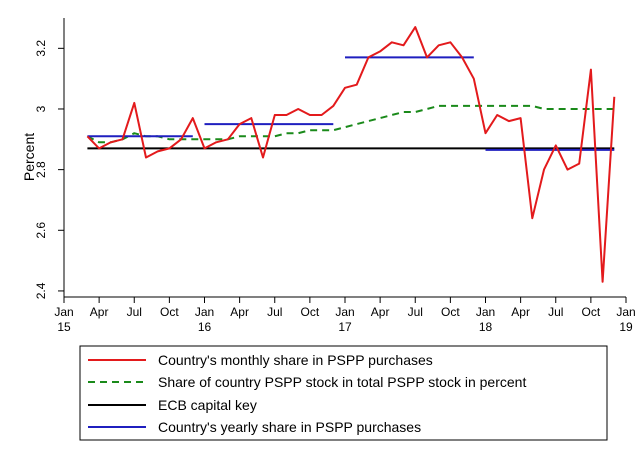 The width and height of the screenshot is (640, 465). Describe the element at coordinates (41, 108) in the screenshot. I see `y-tick-label: 3` at that location.